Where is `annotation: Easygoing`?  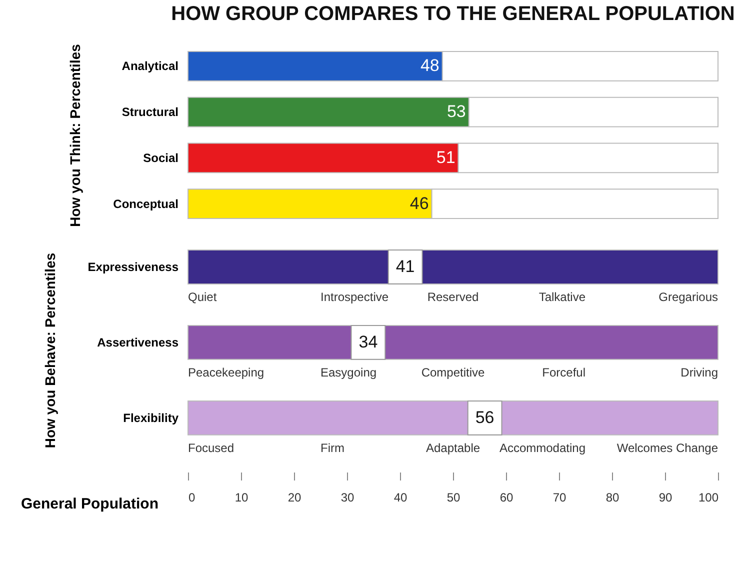
annotation: Easygoing is located at coordinates (348, 372).